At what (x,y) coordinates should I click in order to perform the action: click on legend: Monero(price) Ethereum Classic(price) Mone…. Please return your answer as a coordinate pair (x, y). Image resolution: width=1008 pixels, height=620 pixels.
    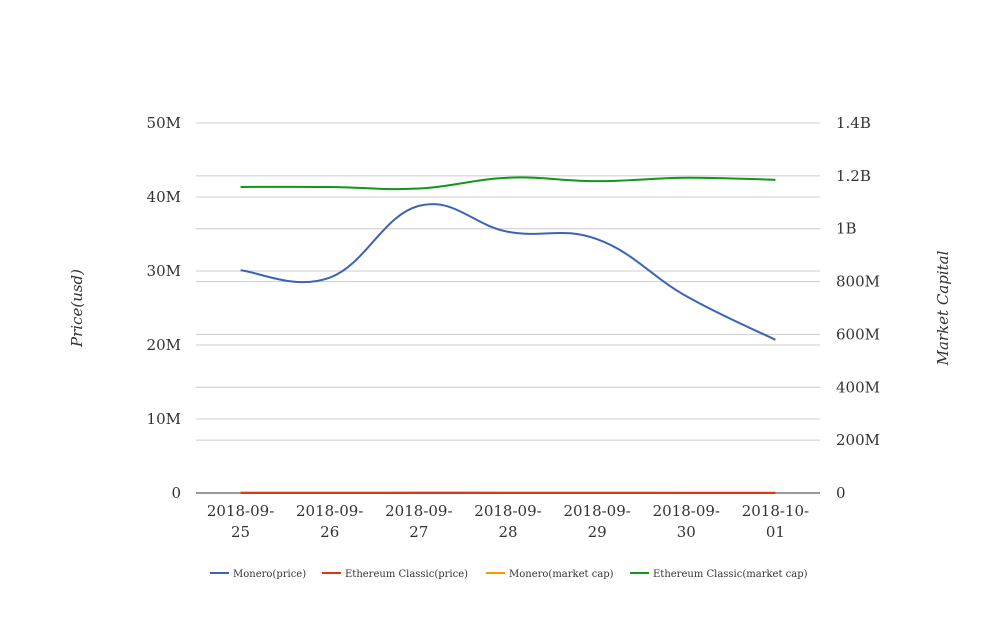
    Looking at the image, I should click on (509, 574).